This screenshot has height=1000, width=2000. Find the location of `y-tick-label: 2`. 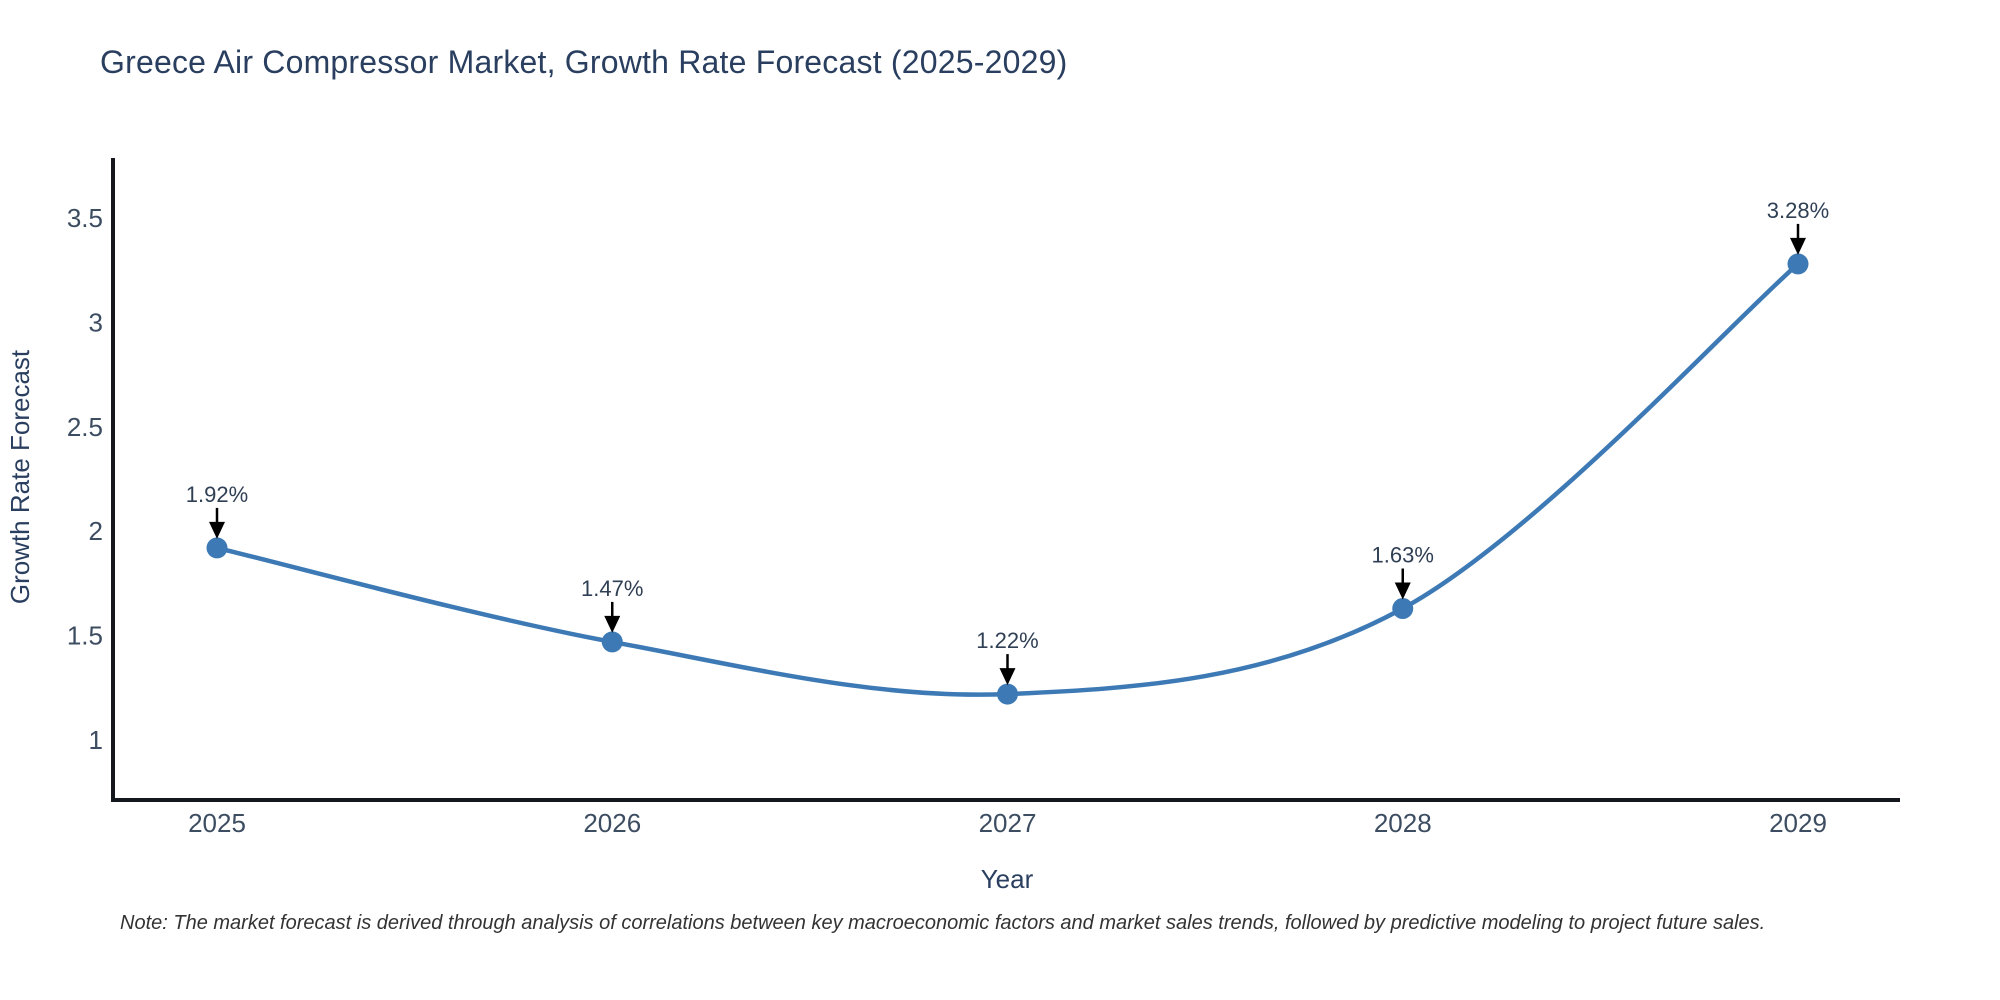

y-tick-label: 2 is located at coordinates (96, 531).